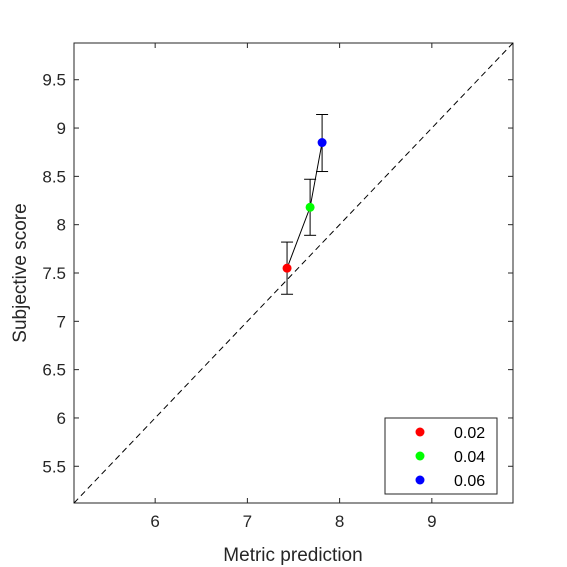  What do you see at coordinates (469, 433) in the screenshot?
I see `legend-label: 0.02` at bounding box center [469, 433].